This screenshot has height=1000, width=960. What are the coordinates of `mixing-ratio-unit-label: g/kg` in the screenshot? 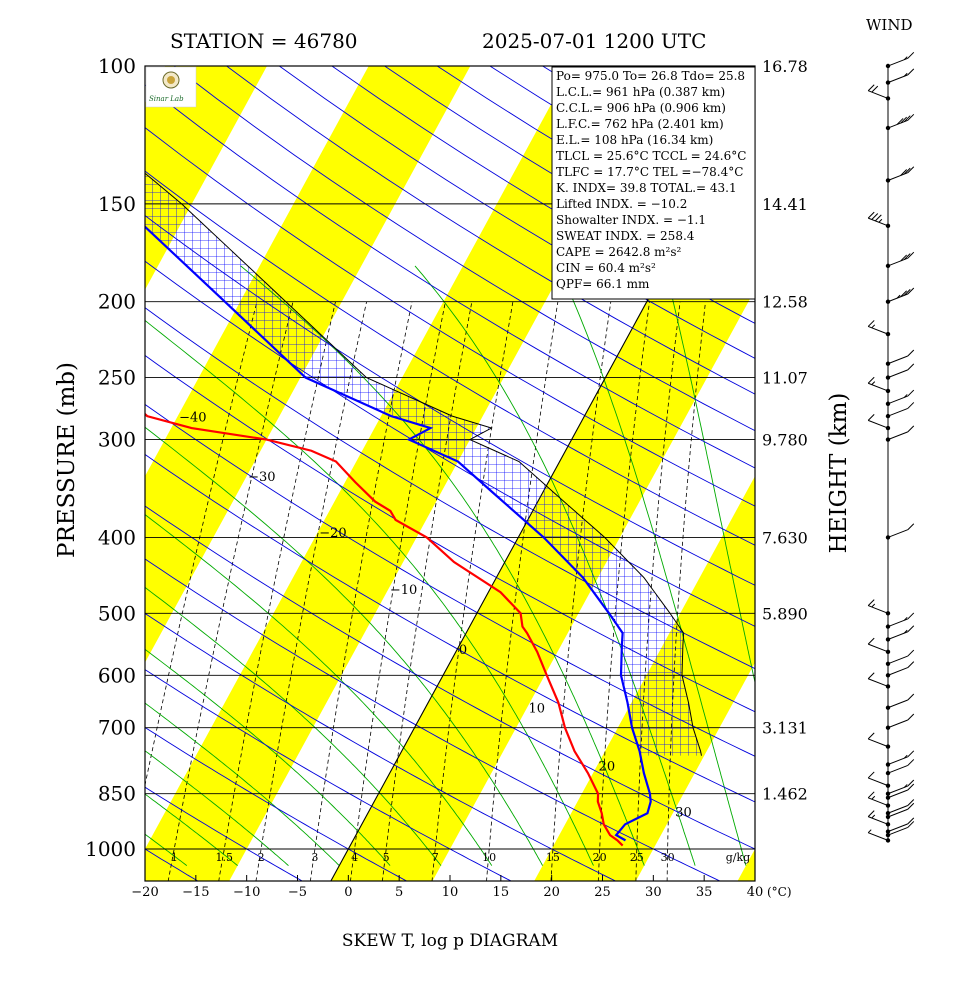 It's located at (738, 857).